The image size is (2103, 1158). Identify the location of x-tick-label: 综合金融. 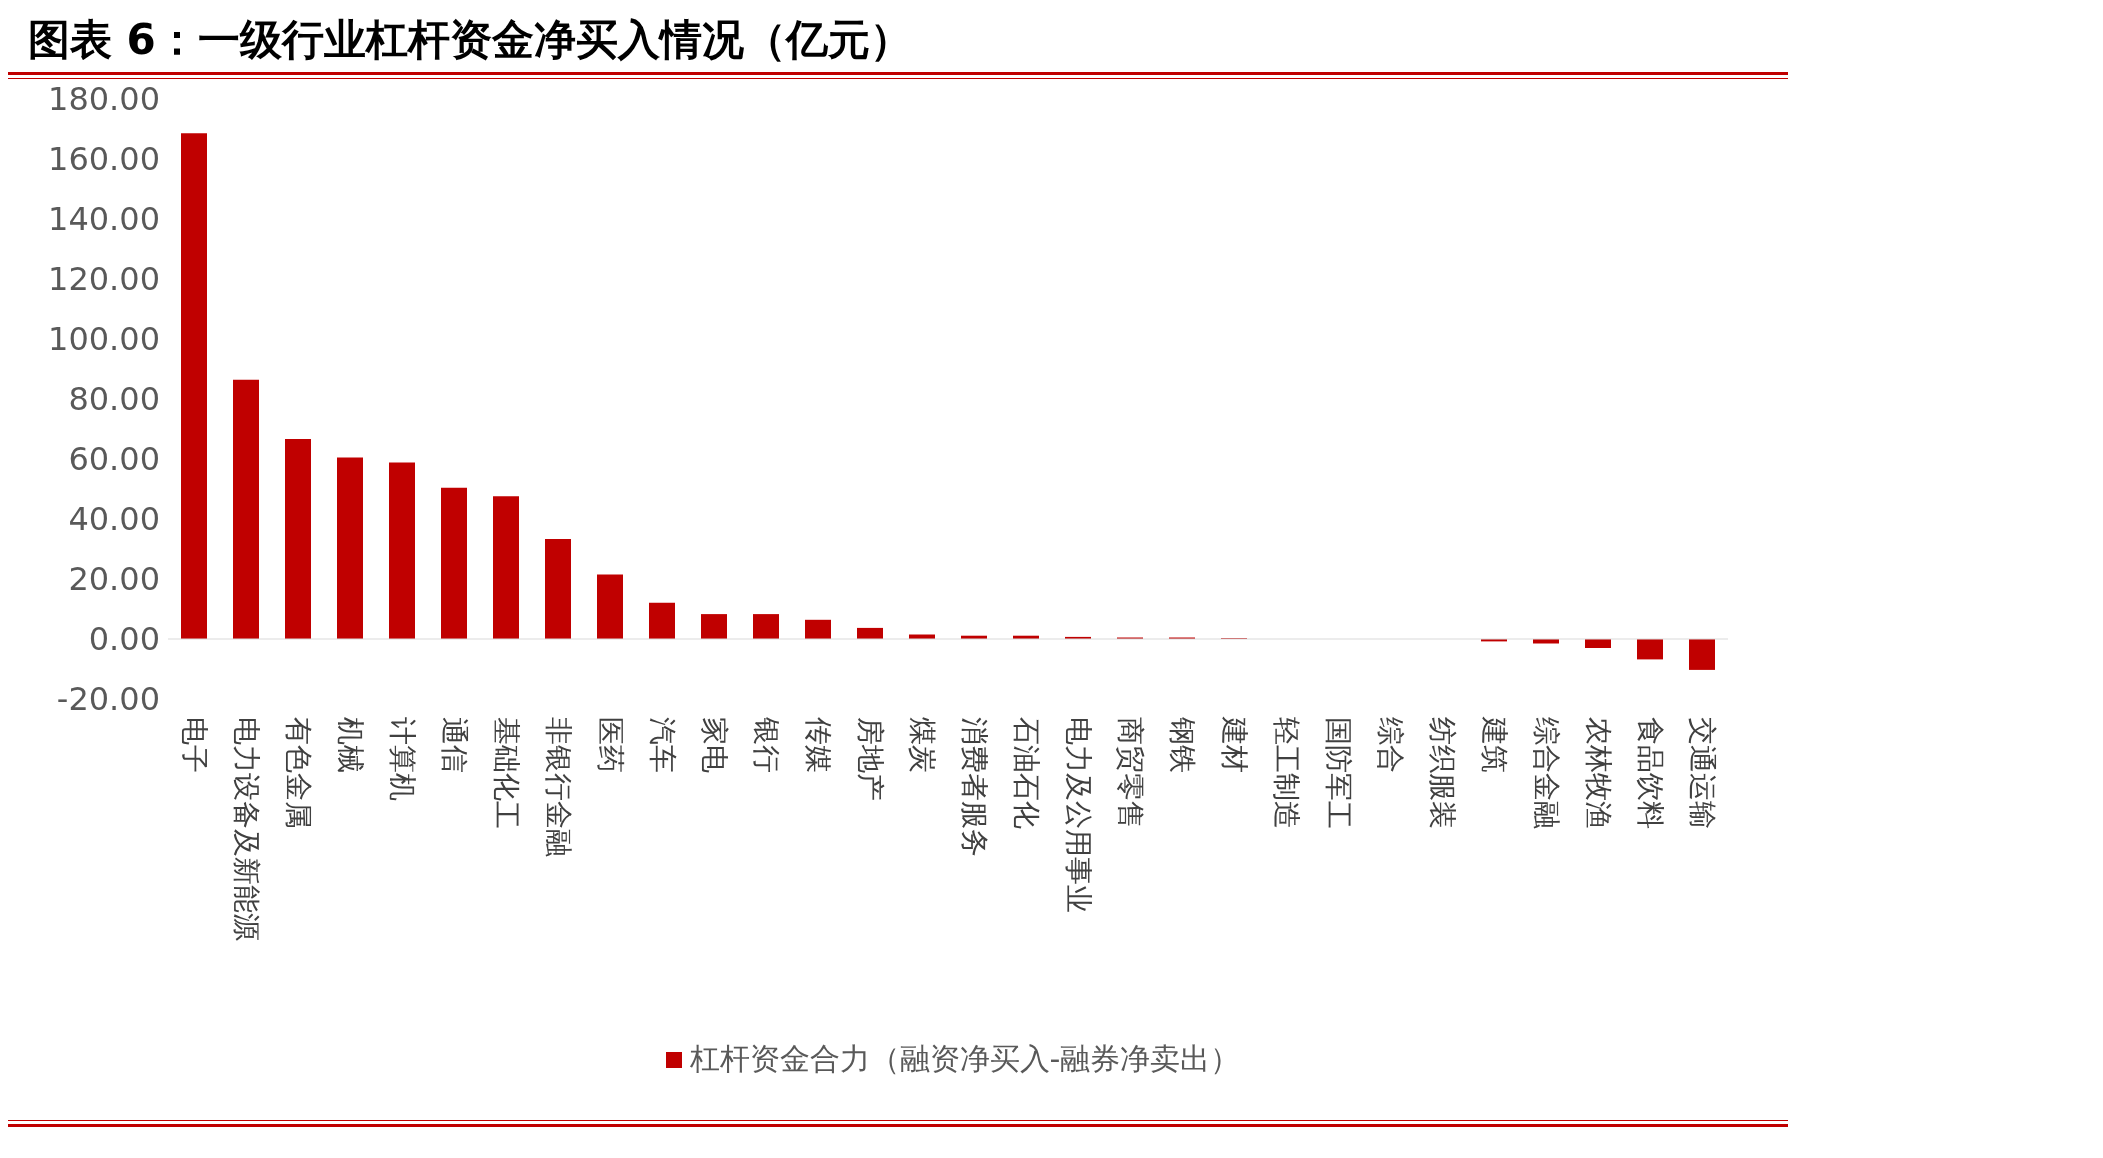
(1546, 773).